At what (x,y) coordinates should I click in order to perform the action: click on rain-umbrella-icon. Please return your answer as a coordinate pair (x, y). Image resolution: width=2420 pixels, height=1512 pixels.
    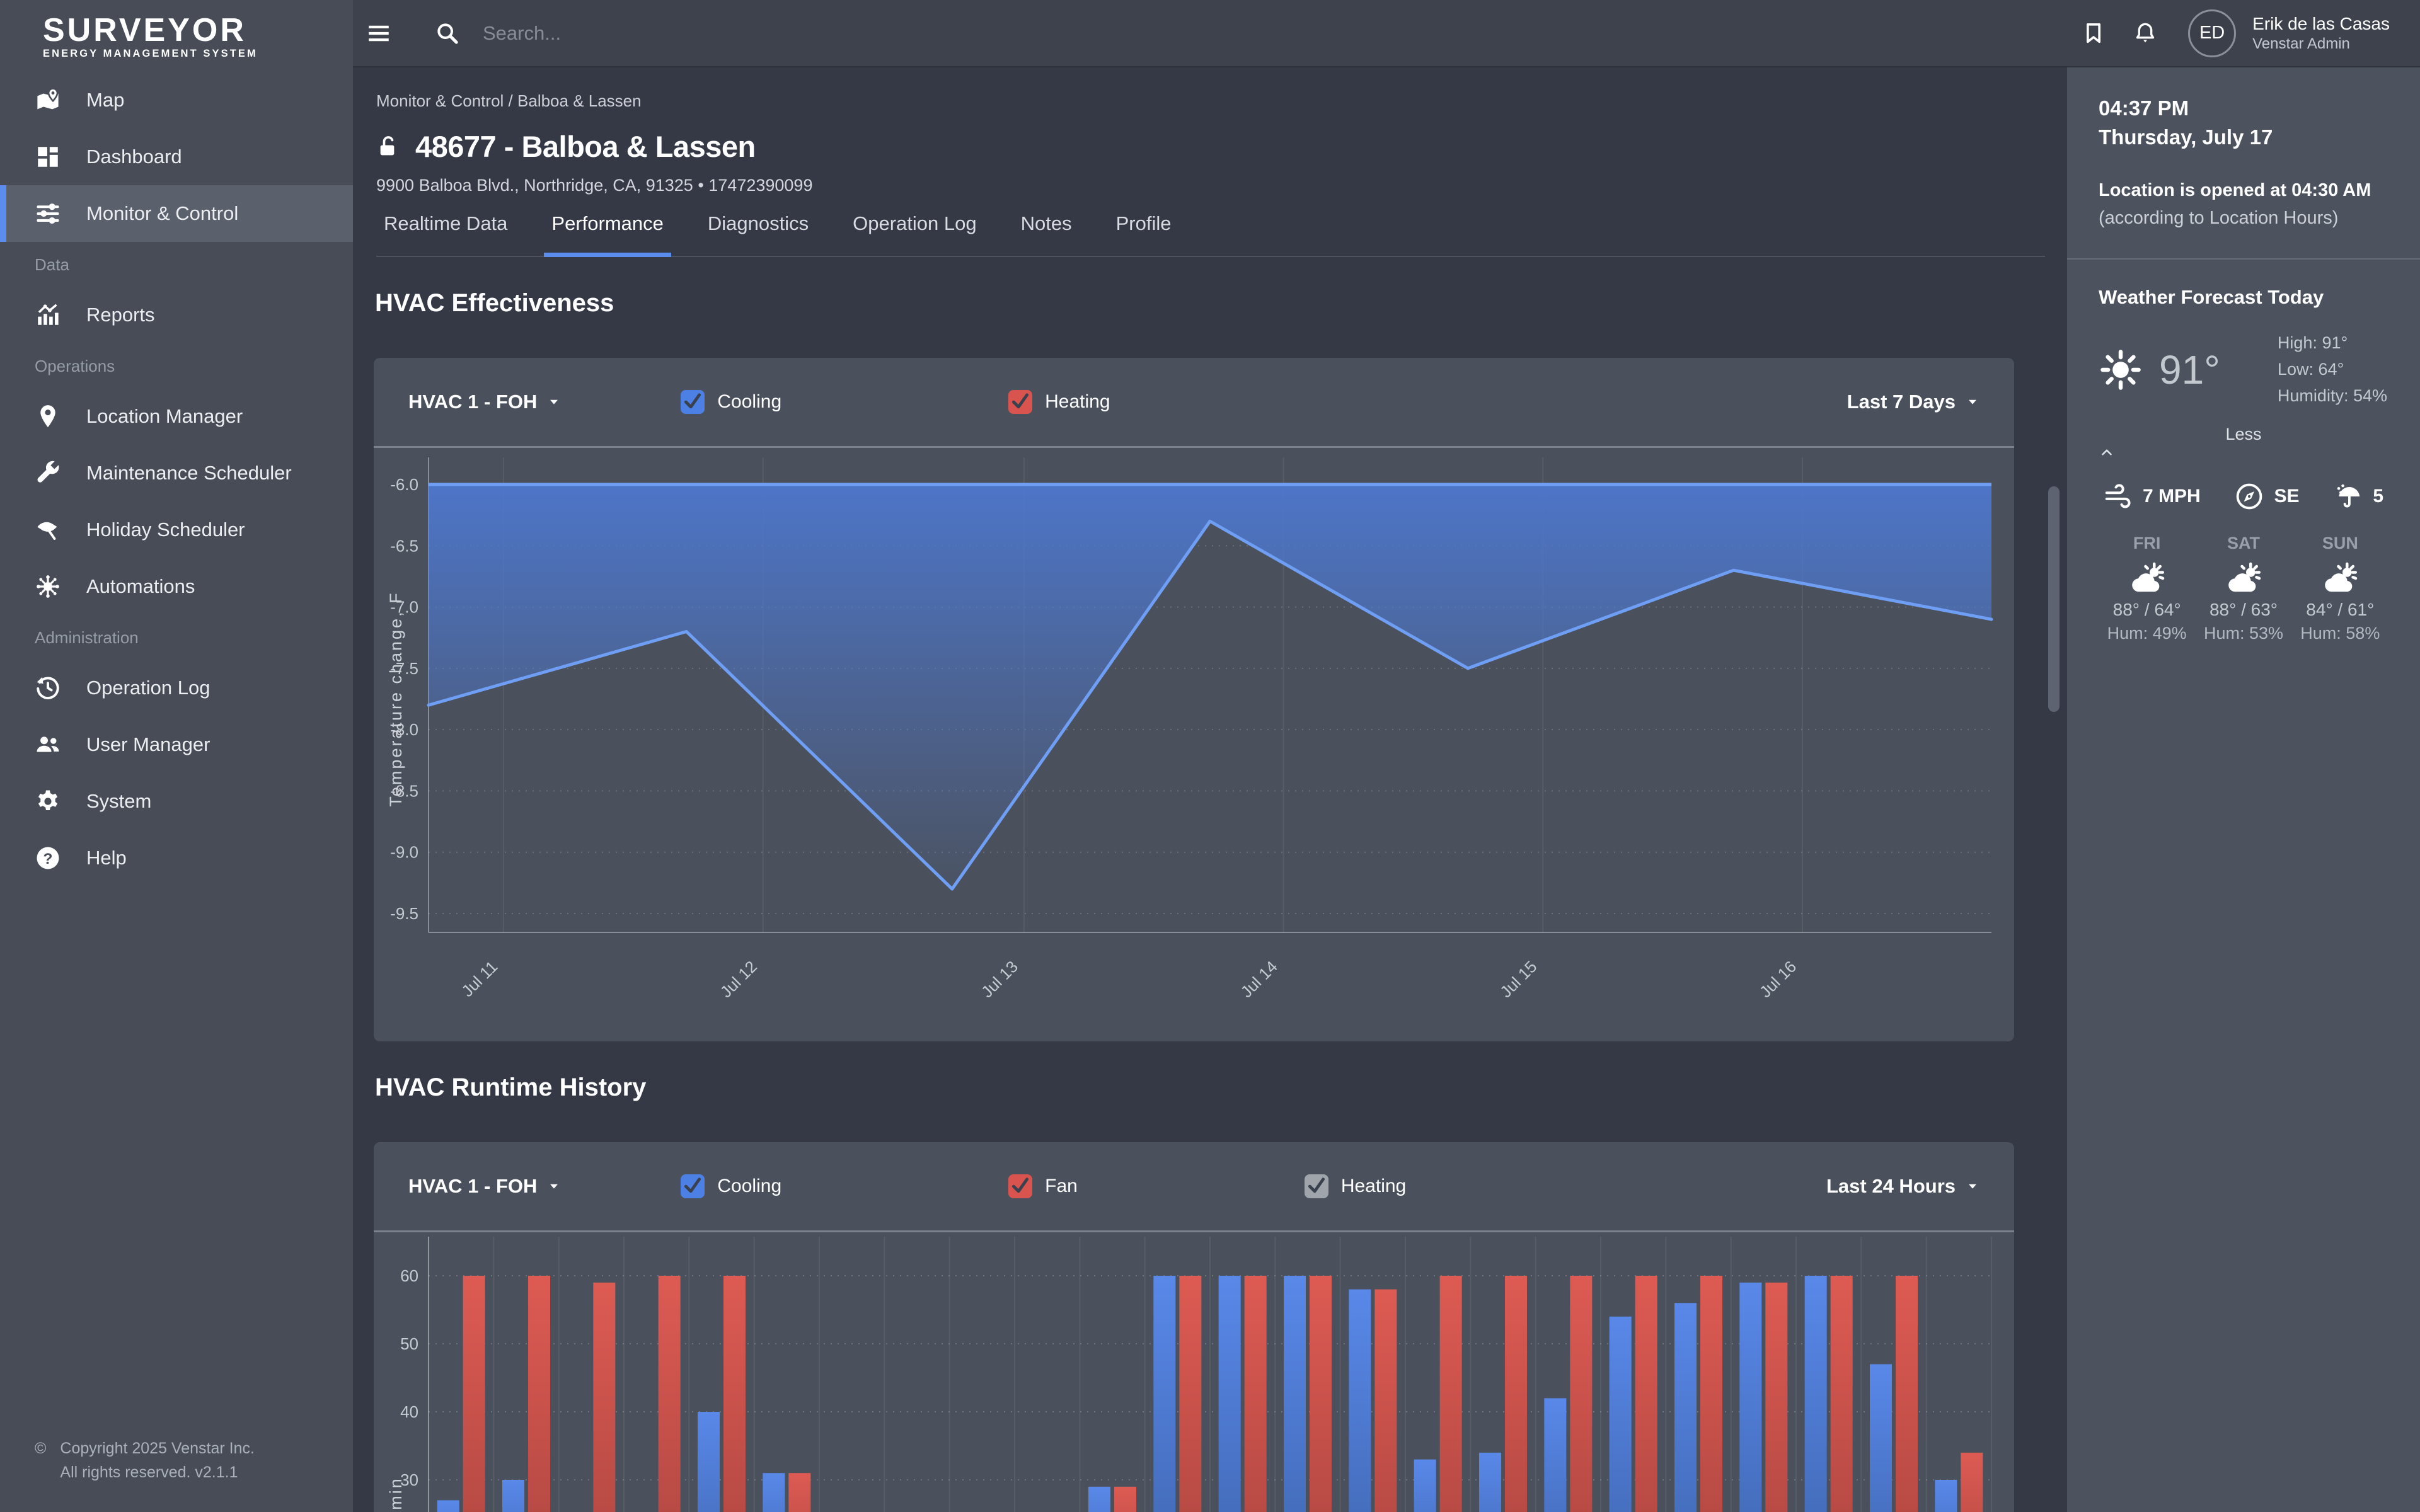
    Looking at the image, I should click on (2348, 496).